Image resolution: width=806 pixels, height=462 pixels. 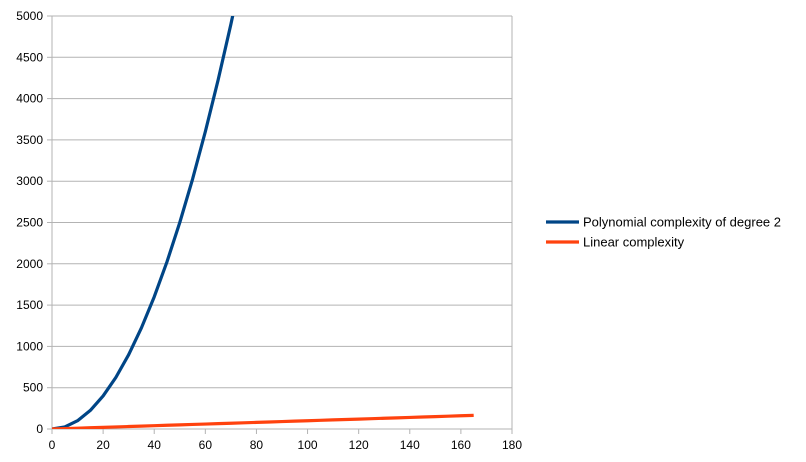 What do you see at coordinates (308, 445) in the screenshot?
I see `x-tick-label: 100` at bounding box center [308, 445].